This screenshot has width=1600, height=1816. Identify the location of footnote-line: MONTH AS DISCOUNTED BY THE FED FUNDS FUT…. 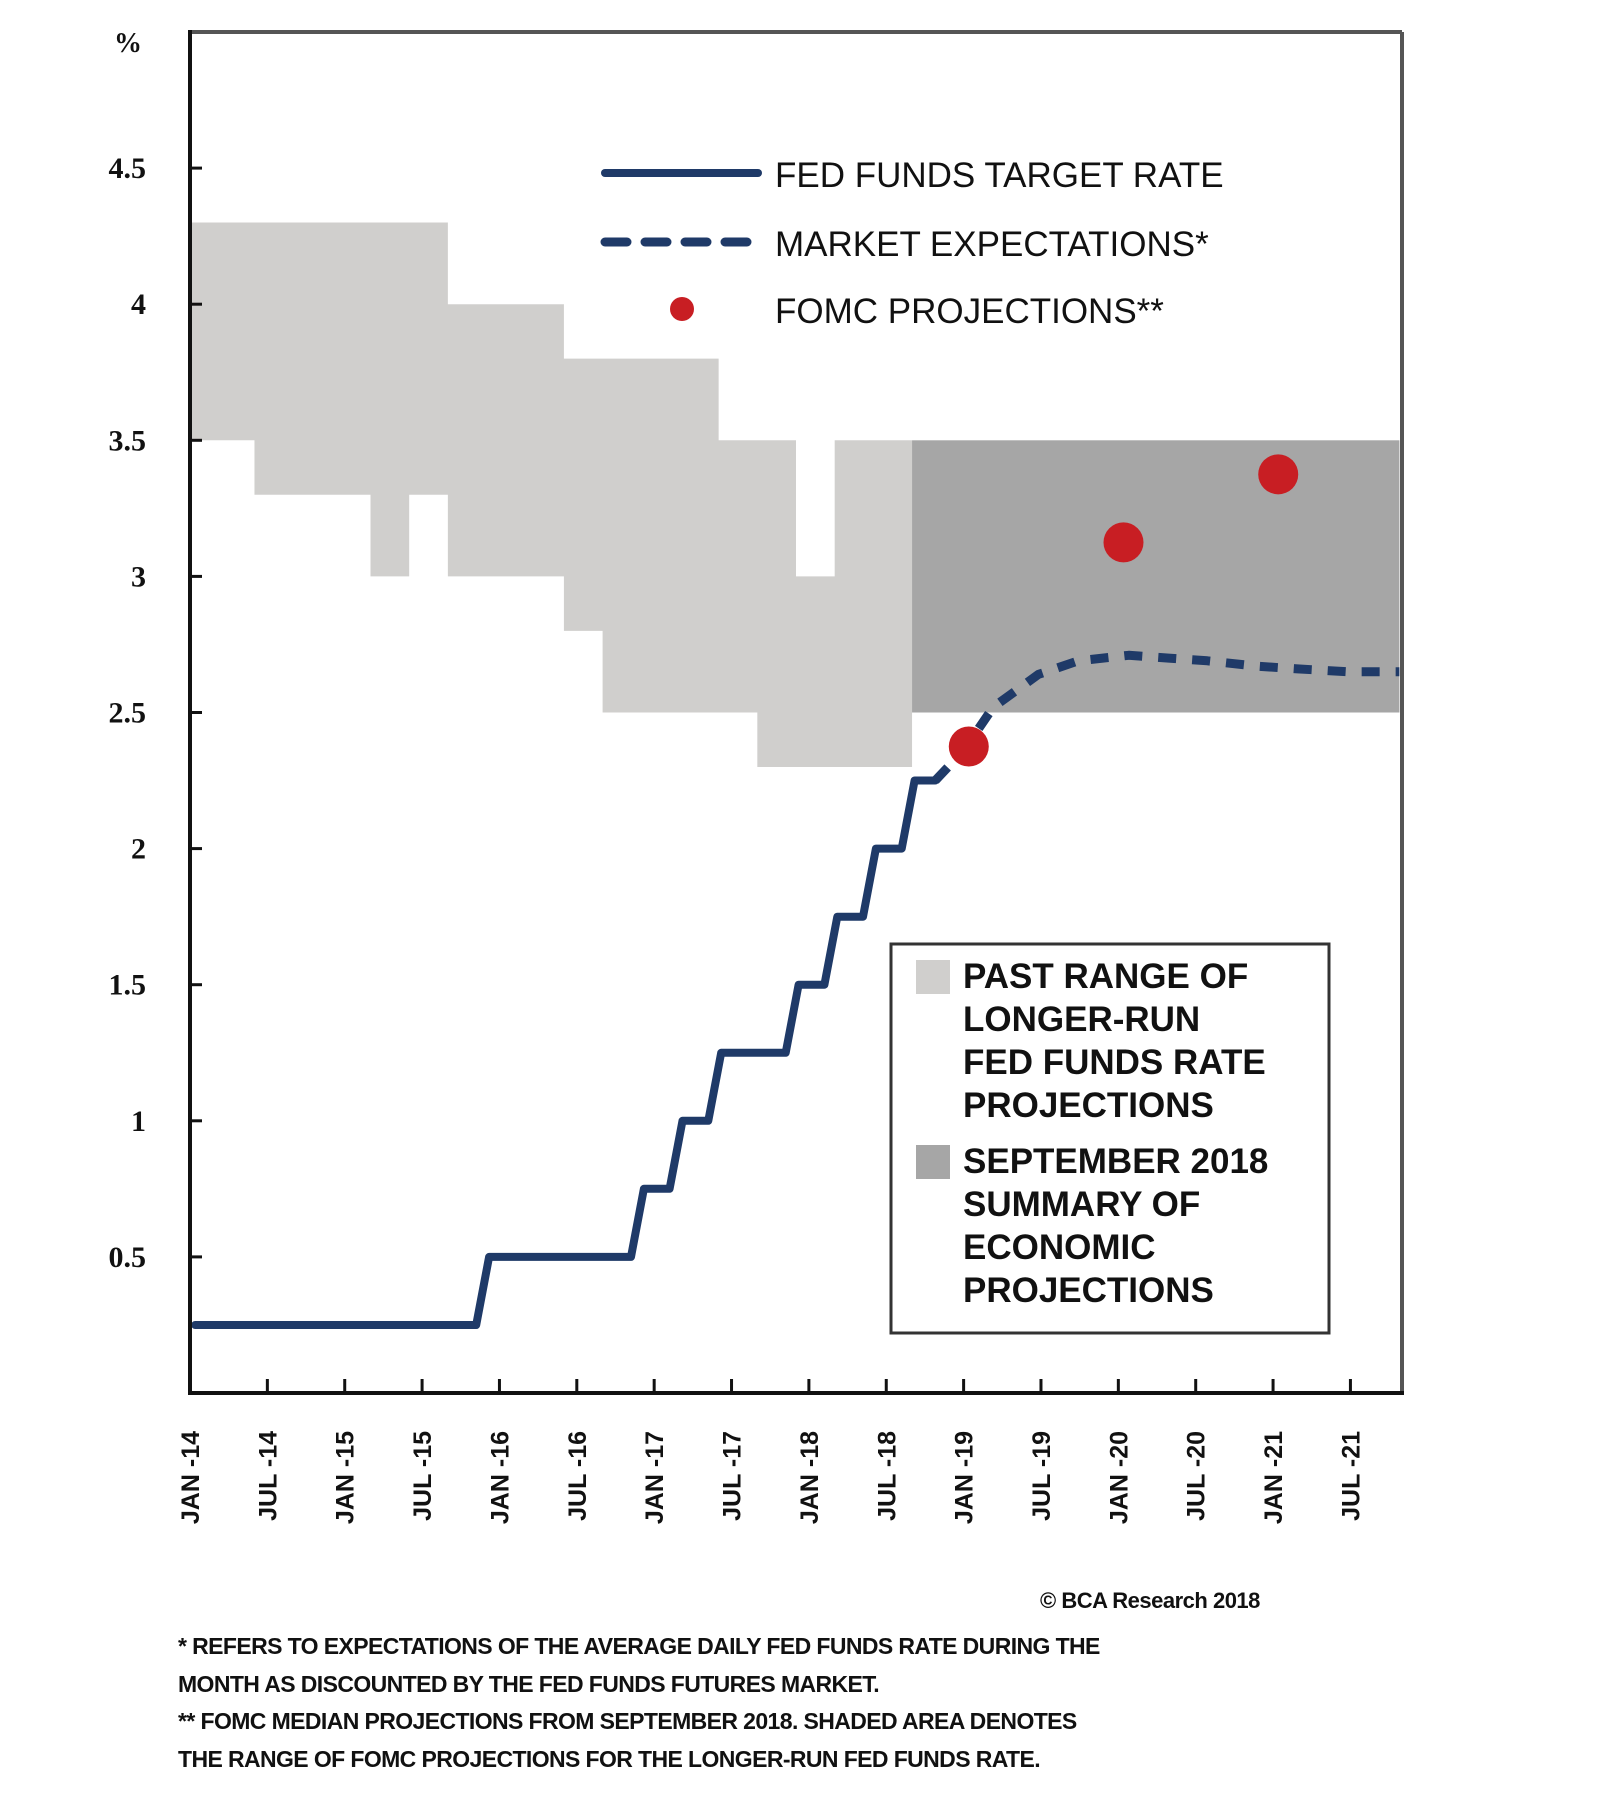
(529, 1683).